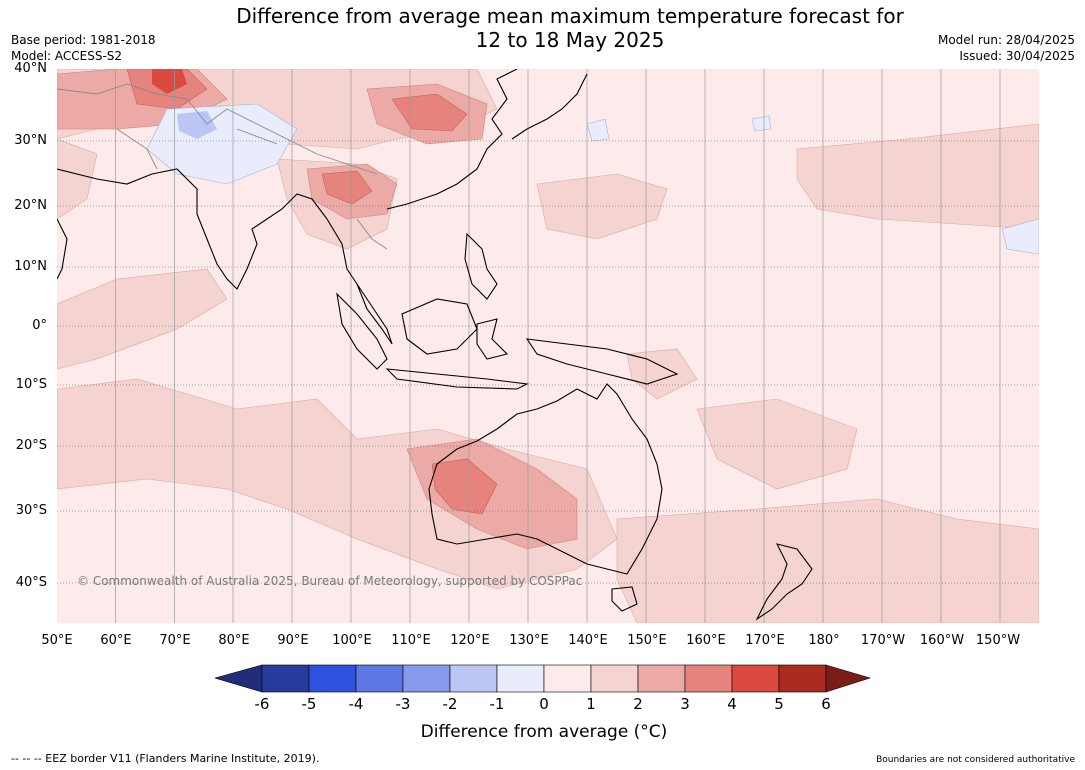 This screenshot has width=1085, height=770. I want to click on meta-right: Model run: 28/04/2025 Issued: 30/04/2025, so click(1006, 48).